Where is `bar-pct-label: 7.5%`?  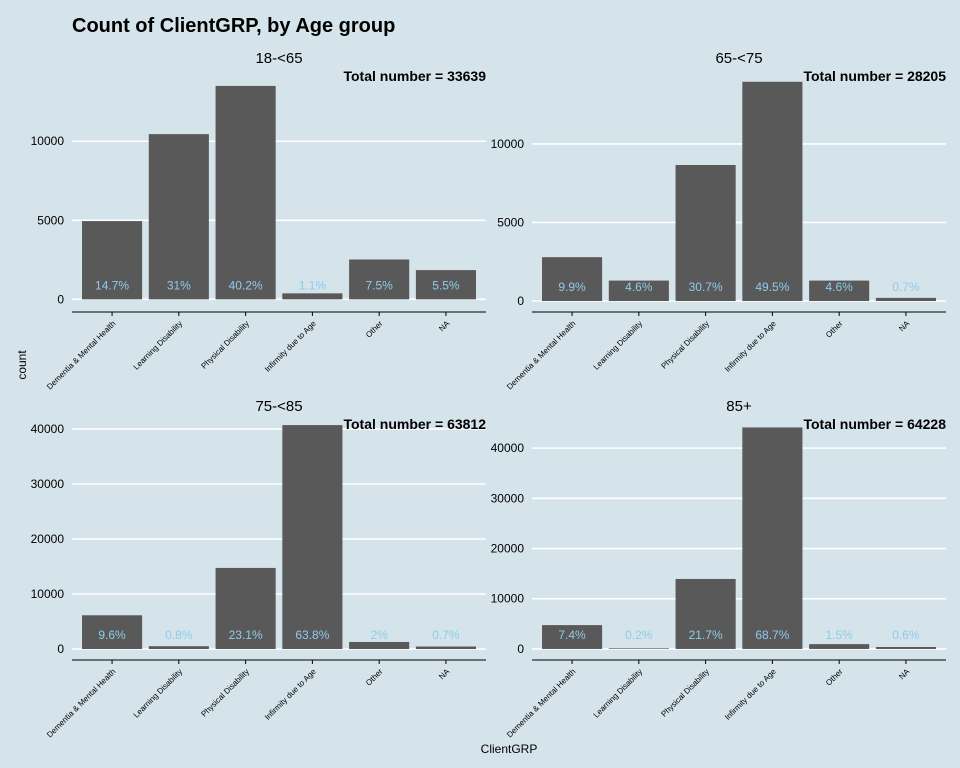 bar-pct-label: 7.5% is located at coordinates (379, 285).